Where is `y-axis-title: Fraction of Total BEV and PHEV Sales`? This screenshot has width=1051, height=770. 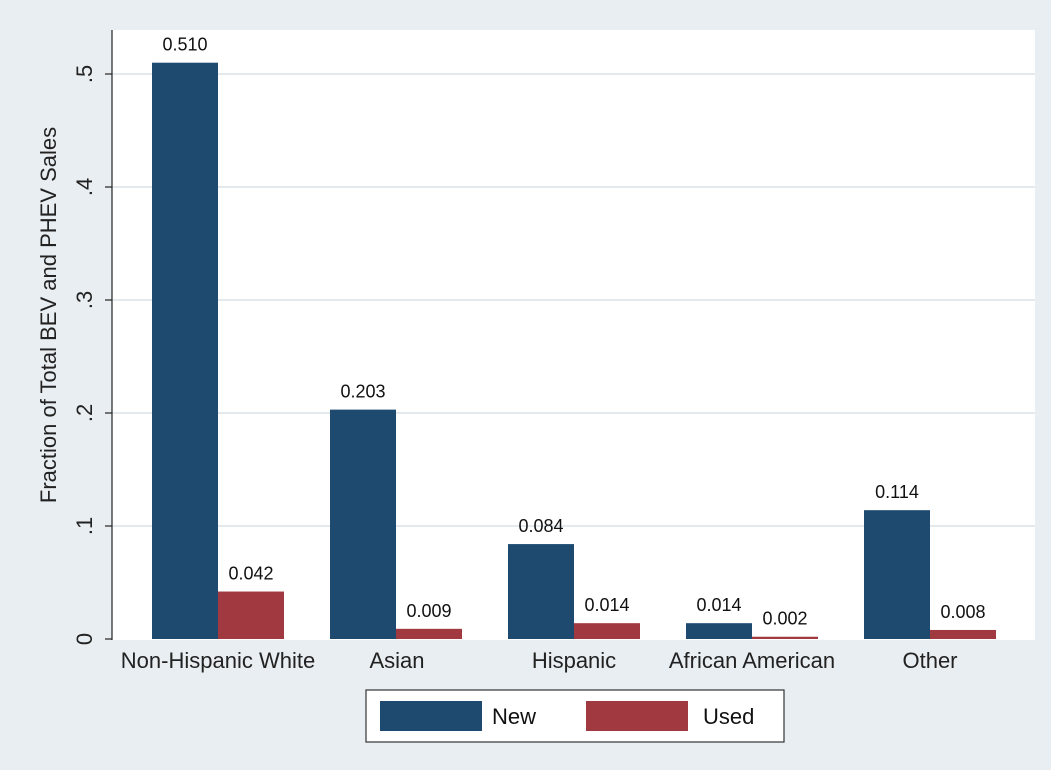
y-axis-title: Fraction of Total BEV and PHEV Sales is located at coordinates (48, 315).